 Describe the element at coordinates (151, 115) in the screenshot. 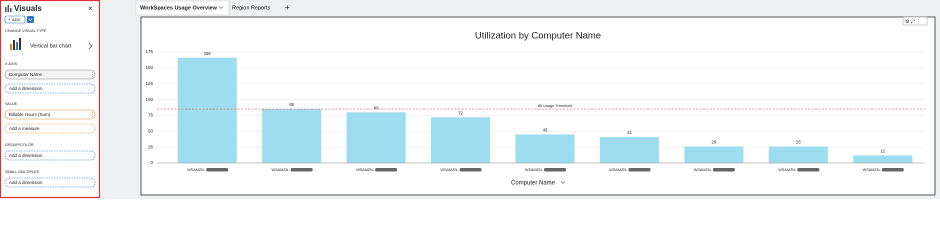

I see `y-tick-label: 75` at that location.